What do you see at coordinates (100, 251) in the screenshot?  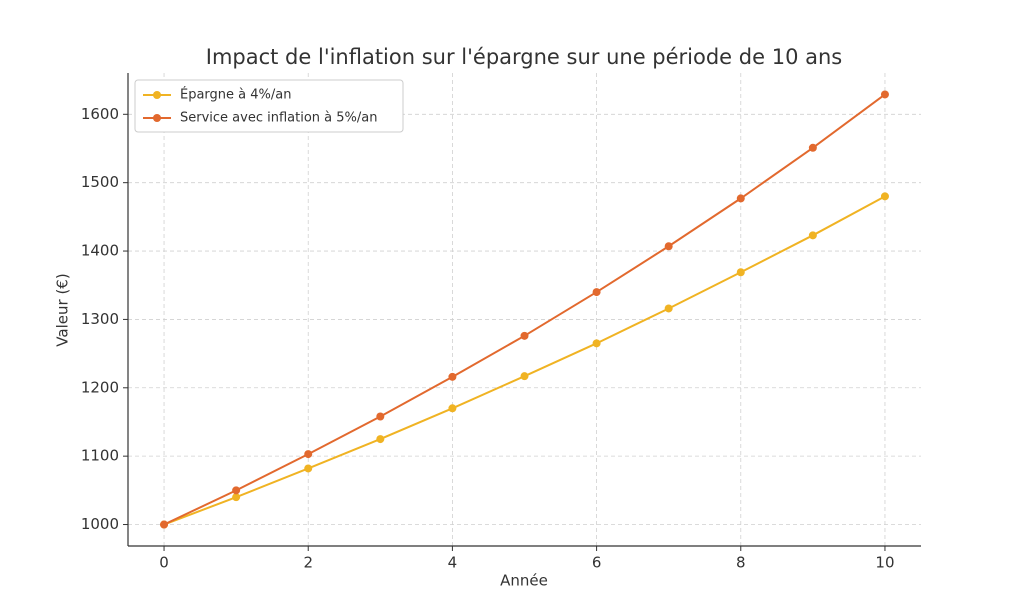 I see `y-tick-label: 1400` at bounding box center [100, 251].